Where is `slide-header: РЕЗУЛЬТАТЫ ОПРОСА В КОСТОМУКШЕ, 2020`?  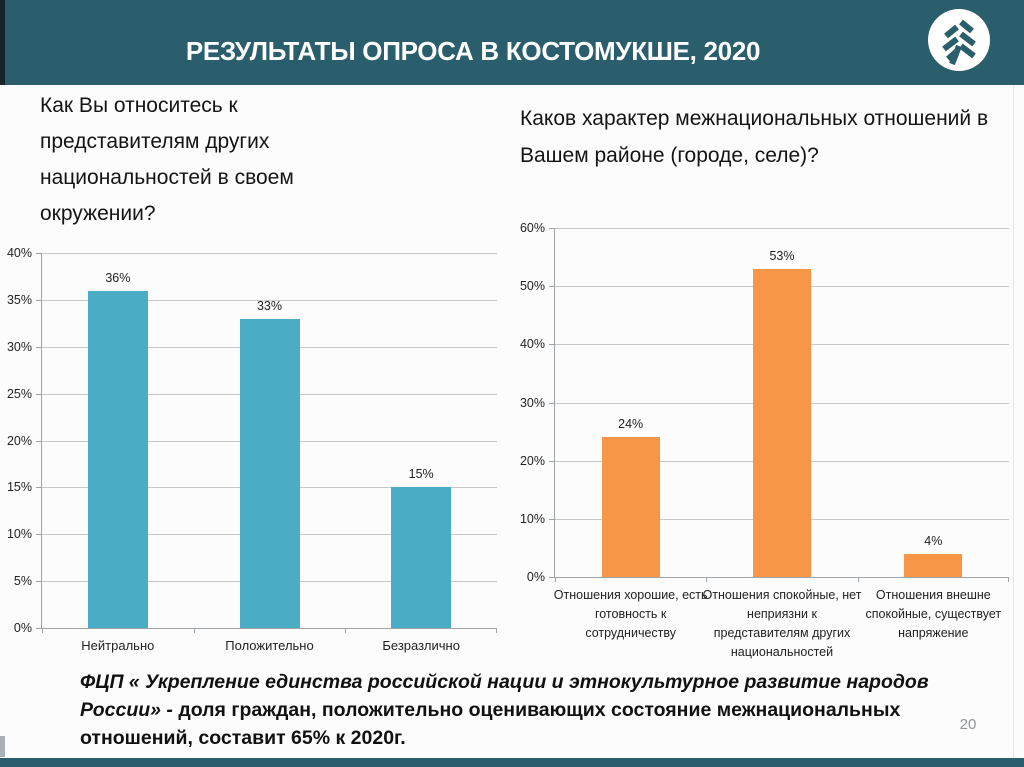
slide-header: РЕЗУЛЬТАТЫ ОПРОСА В КОСТОМУКШЕ, 2020 is located at coordinates (512, 42).